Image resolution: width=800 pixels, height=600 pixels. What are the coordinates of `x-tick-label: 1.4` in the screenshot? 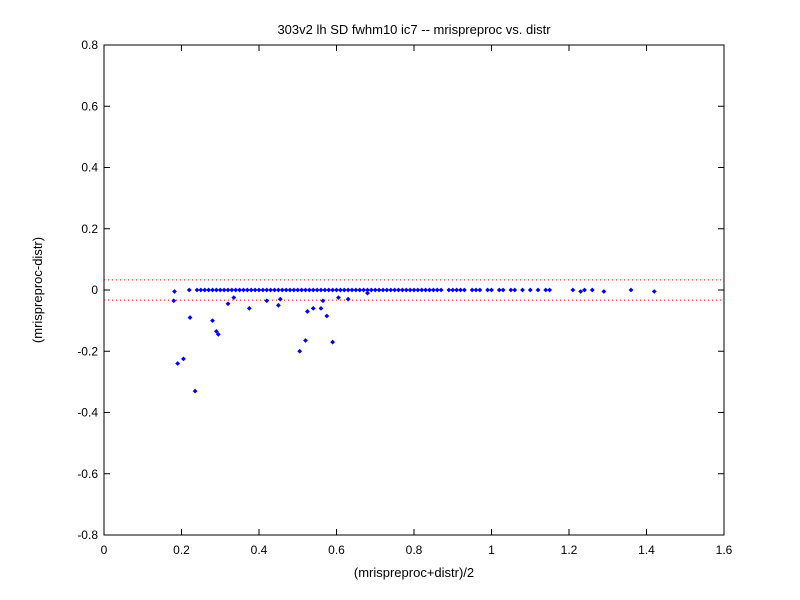 It's located at (646, 550).